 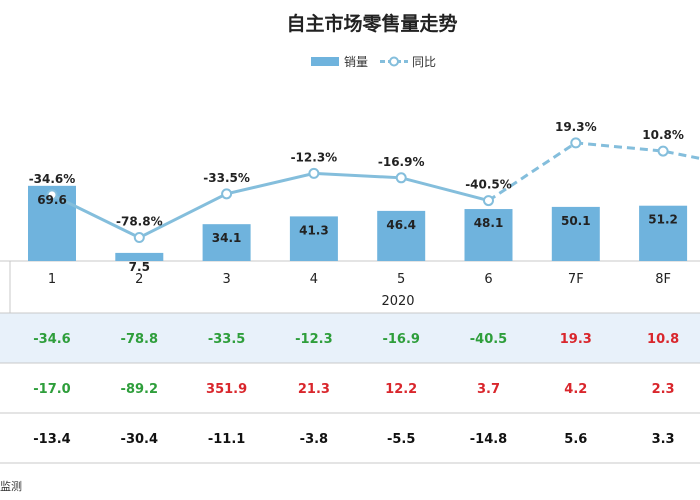 What do you see at coordinates (663, 151) in the screenshot?
I see `yoy-point-8F` at bounding box center [663, 151].